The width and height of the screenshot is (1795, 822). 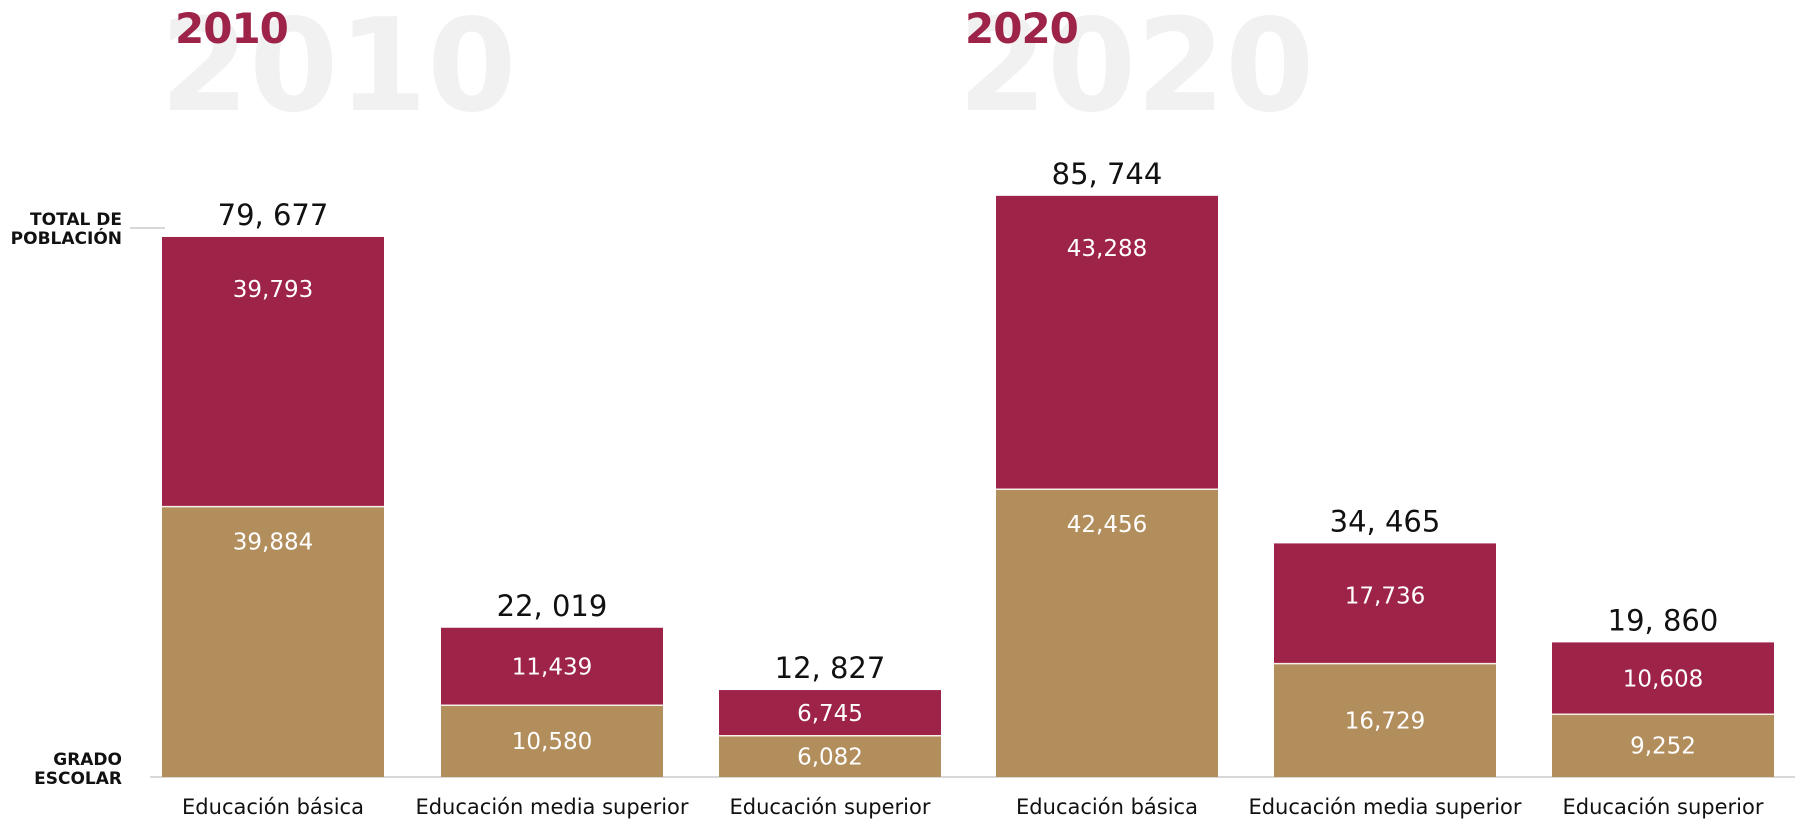 I want to click on segment-value-top: 10,608, so click(x=1663, y=679).